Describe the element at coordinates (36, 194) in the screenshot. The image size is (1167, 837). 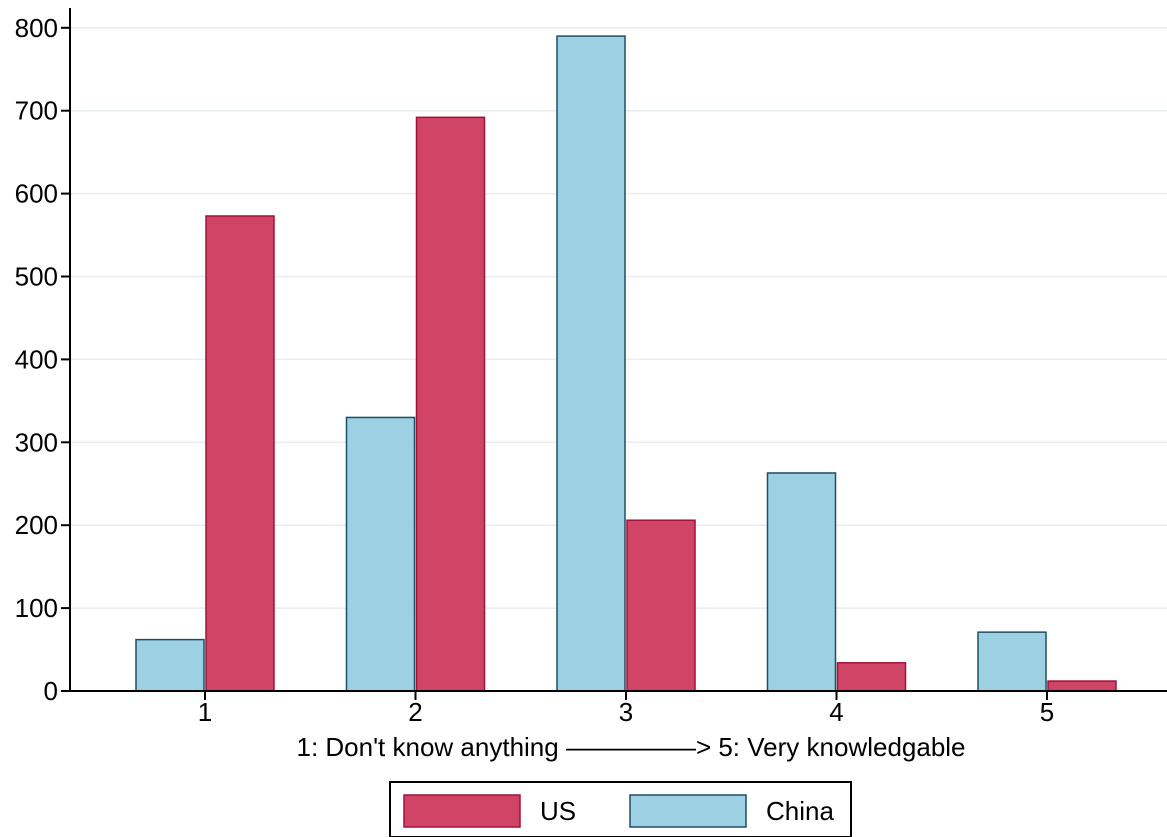
I see `y-tick-label: 600` at that location.